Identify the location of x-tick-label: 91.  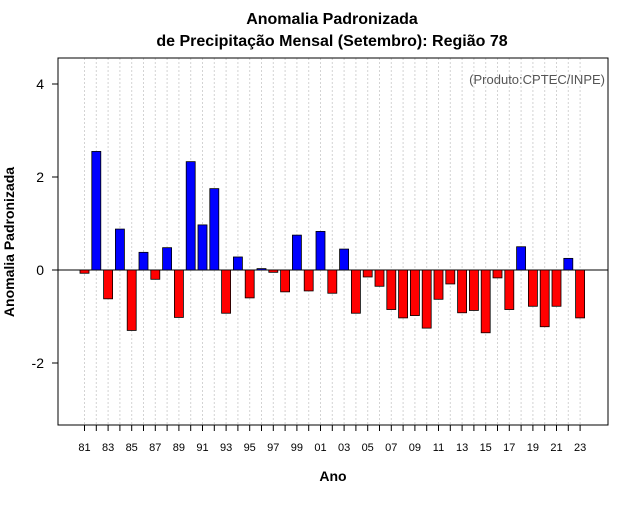
(202, 448).